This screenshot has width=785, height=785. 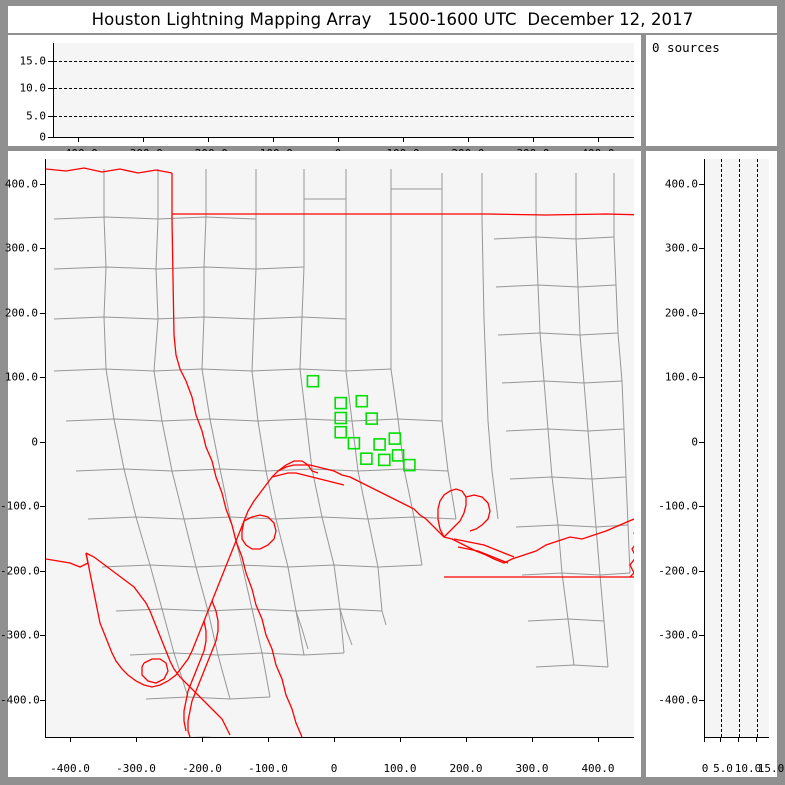 I want to click on map-xtick--100, so click(x=268, y=739).